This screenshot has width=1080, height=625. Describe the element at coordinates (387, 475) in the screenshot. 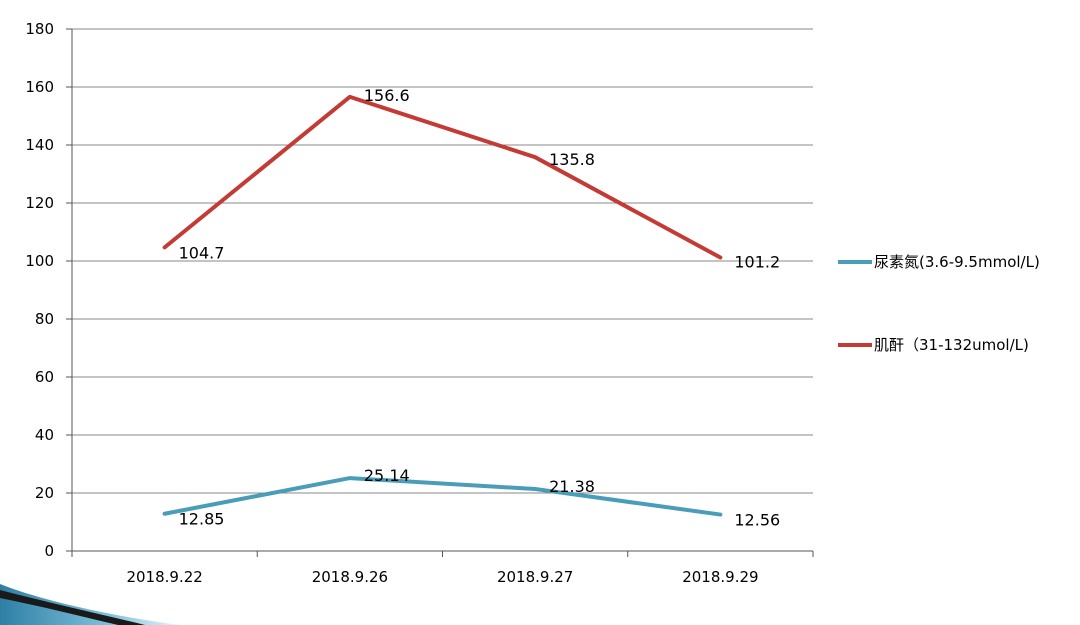

I see `data-label: 25.14` at that location.